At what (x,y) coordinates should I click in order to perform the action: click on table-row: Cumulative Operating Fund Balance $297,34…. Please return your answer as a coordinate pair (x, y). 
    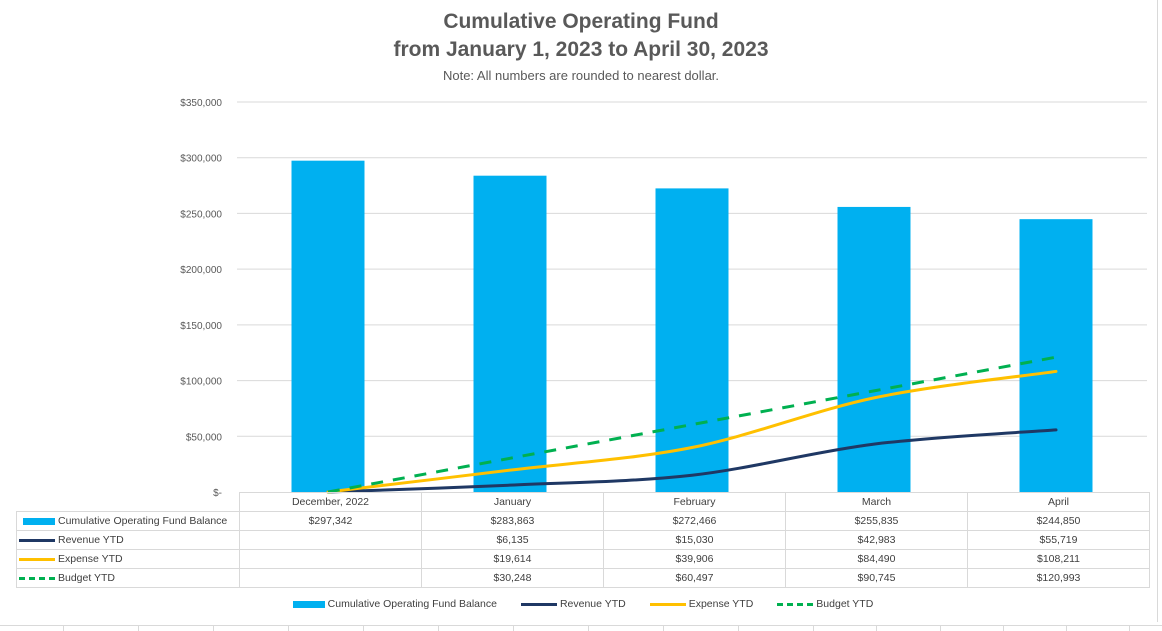
    Looking at the image, I should click on (583, 521).